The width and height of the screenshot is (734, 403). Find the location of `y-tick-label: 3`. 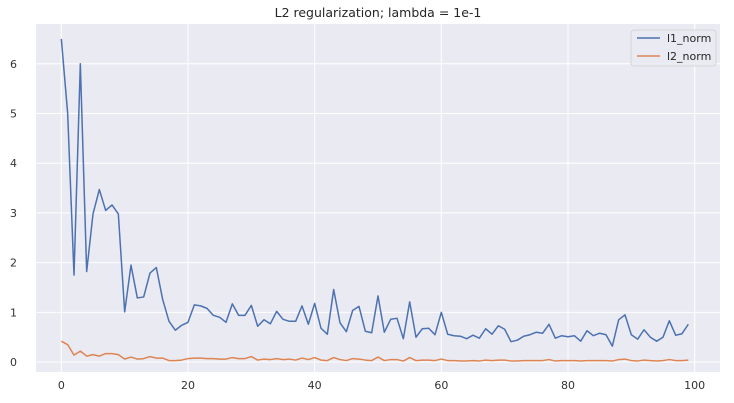

y-tick-label: 3 is located at coordinates (13, 213).